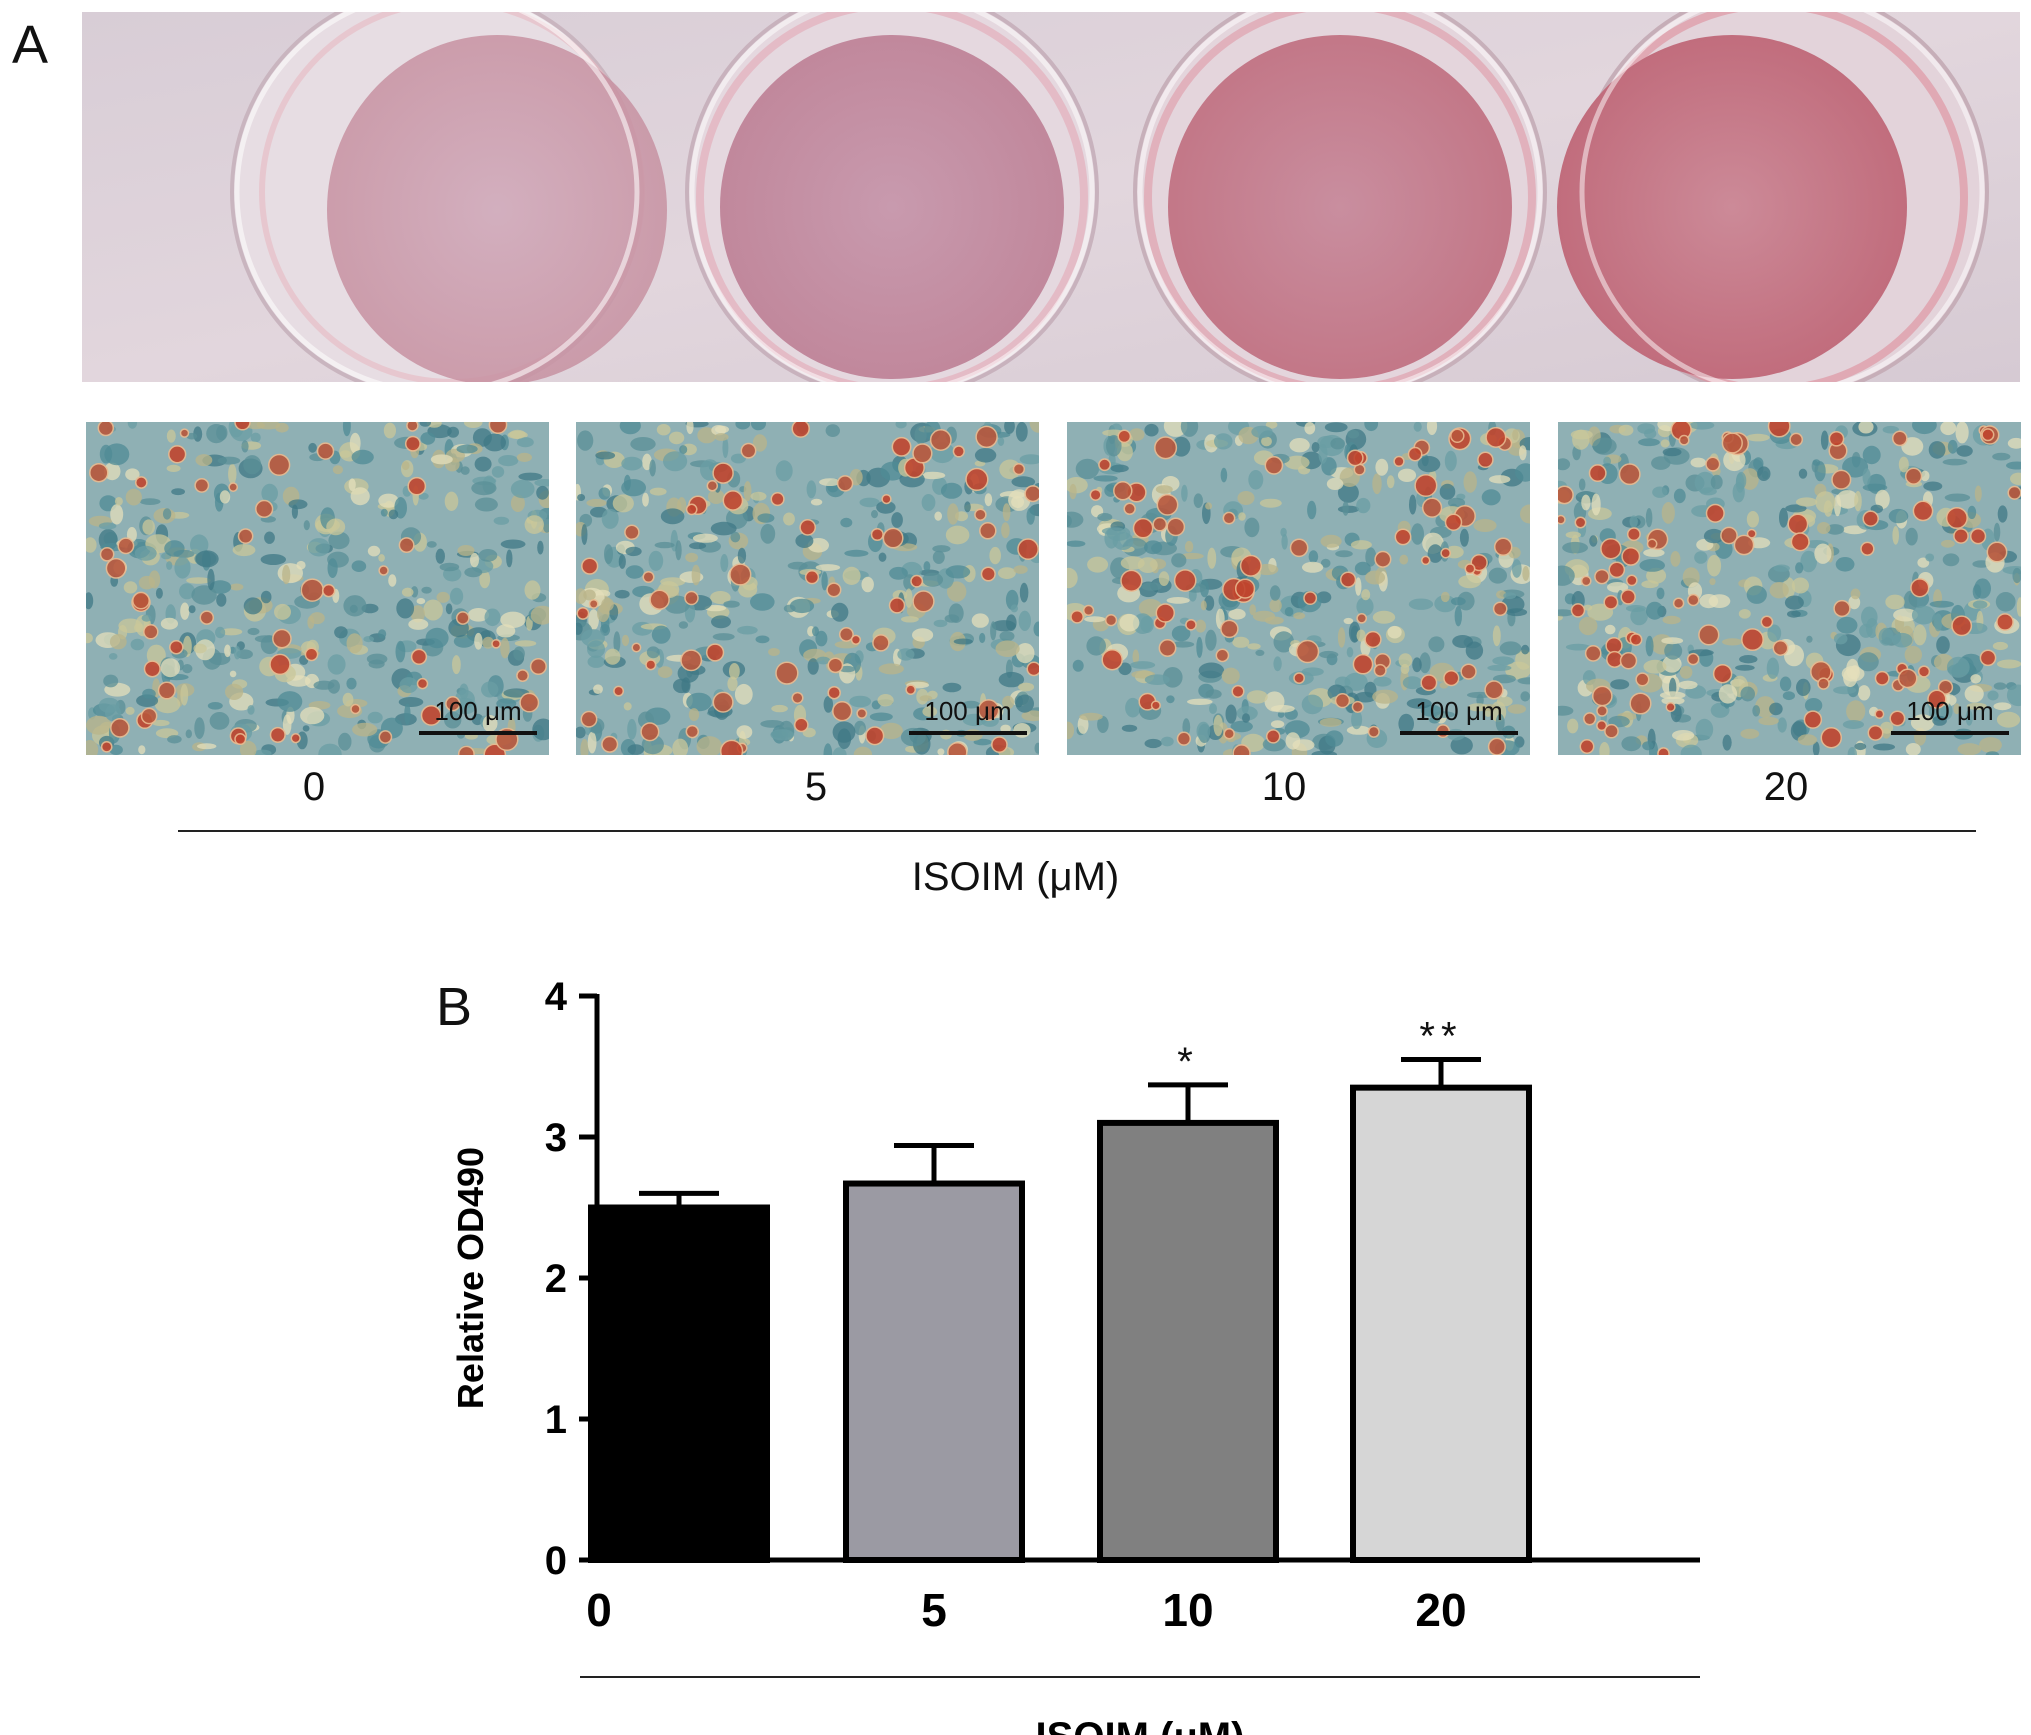 This screenshot has height=1735, width=2031. Describe the element at coordinates (30, 45) in the screenshot. I see `panel-a-label: A` at that location.